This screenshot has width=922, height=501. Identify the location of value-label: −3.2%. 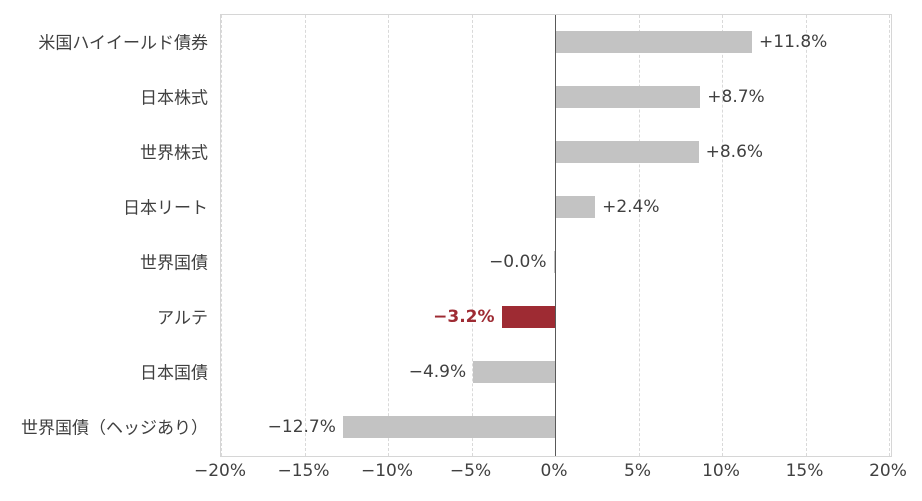
(464, 316).